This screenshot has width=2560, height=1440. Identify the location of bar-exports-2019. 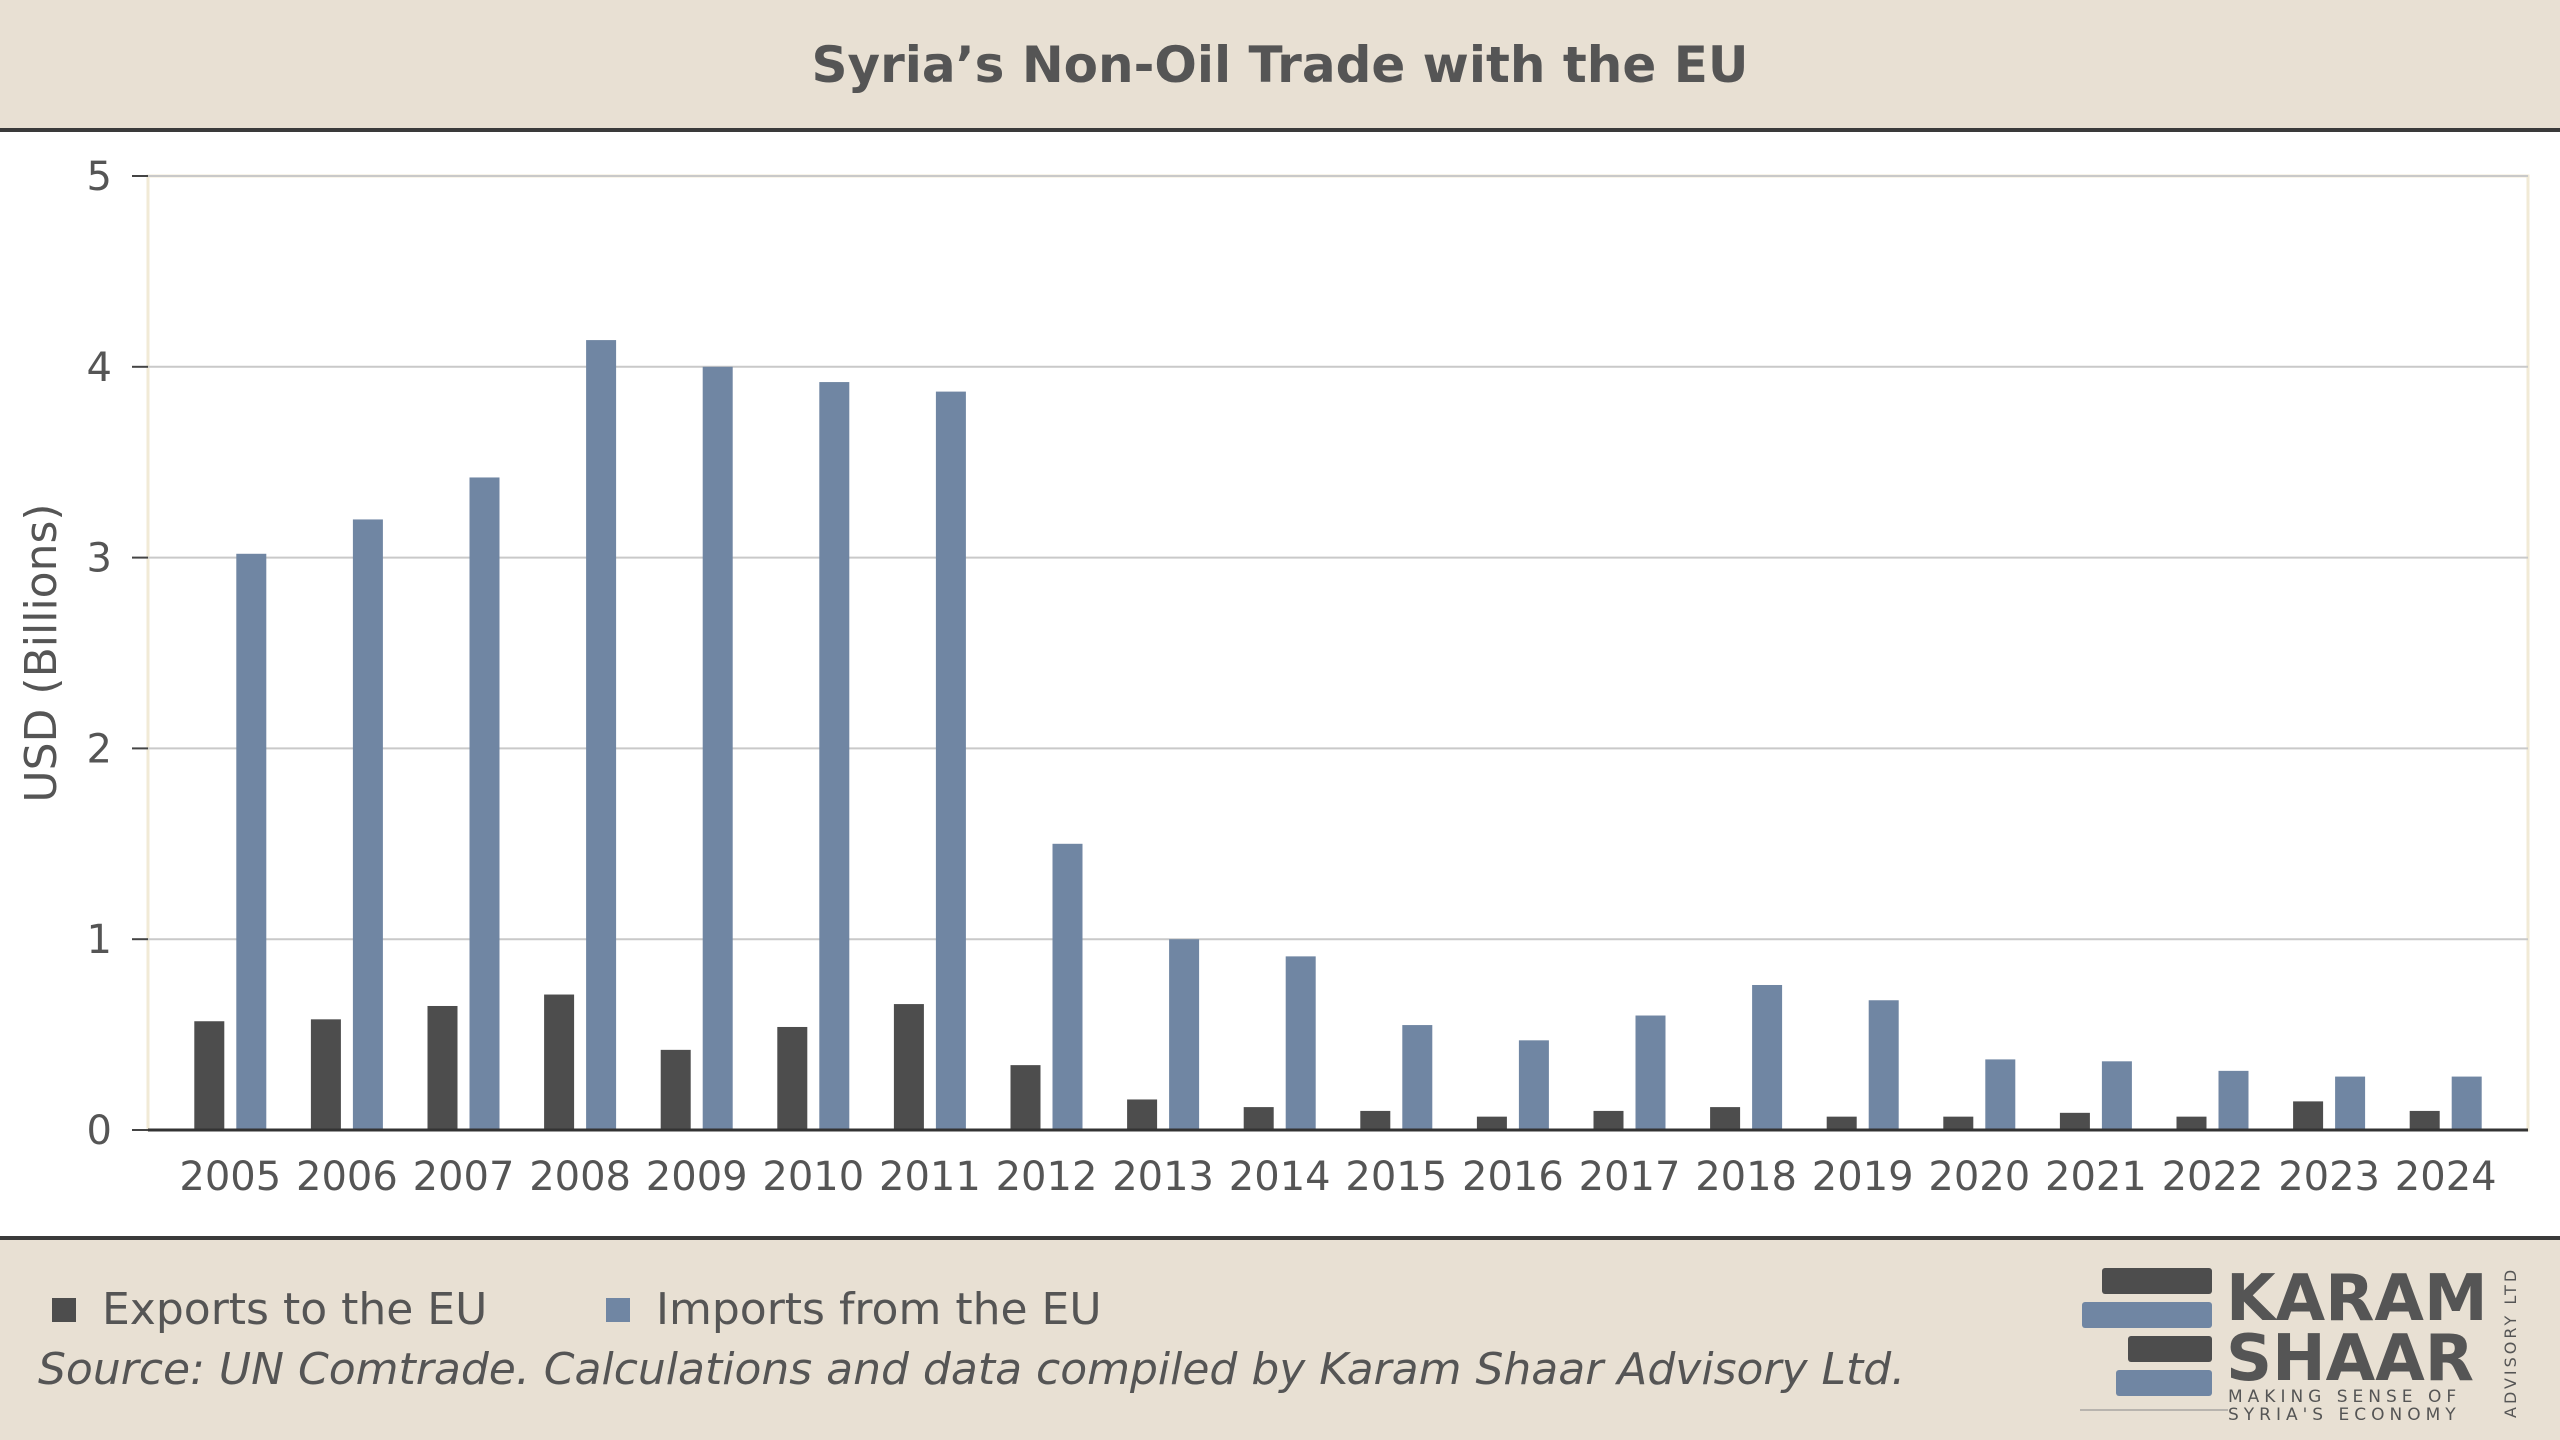
(1841, 1123).